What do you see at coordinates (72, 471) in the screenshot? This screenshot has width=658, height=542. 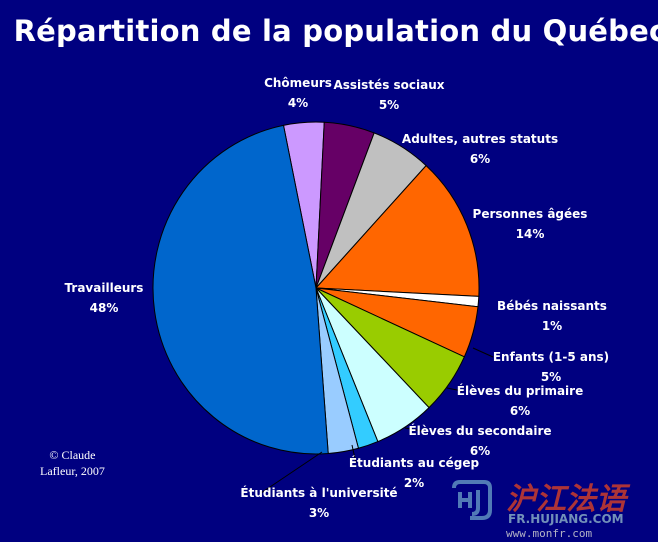 I see `credit-line-2: Lafleur, 2007` at bounding box center [72, 471].